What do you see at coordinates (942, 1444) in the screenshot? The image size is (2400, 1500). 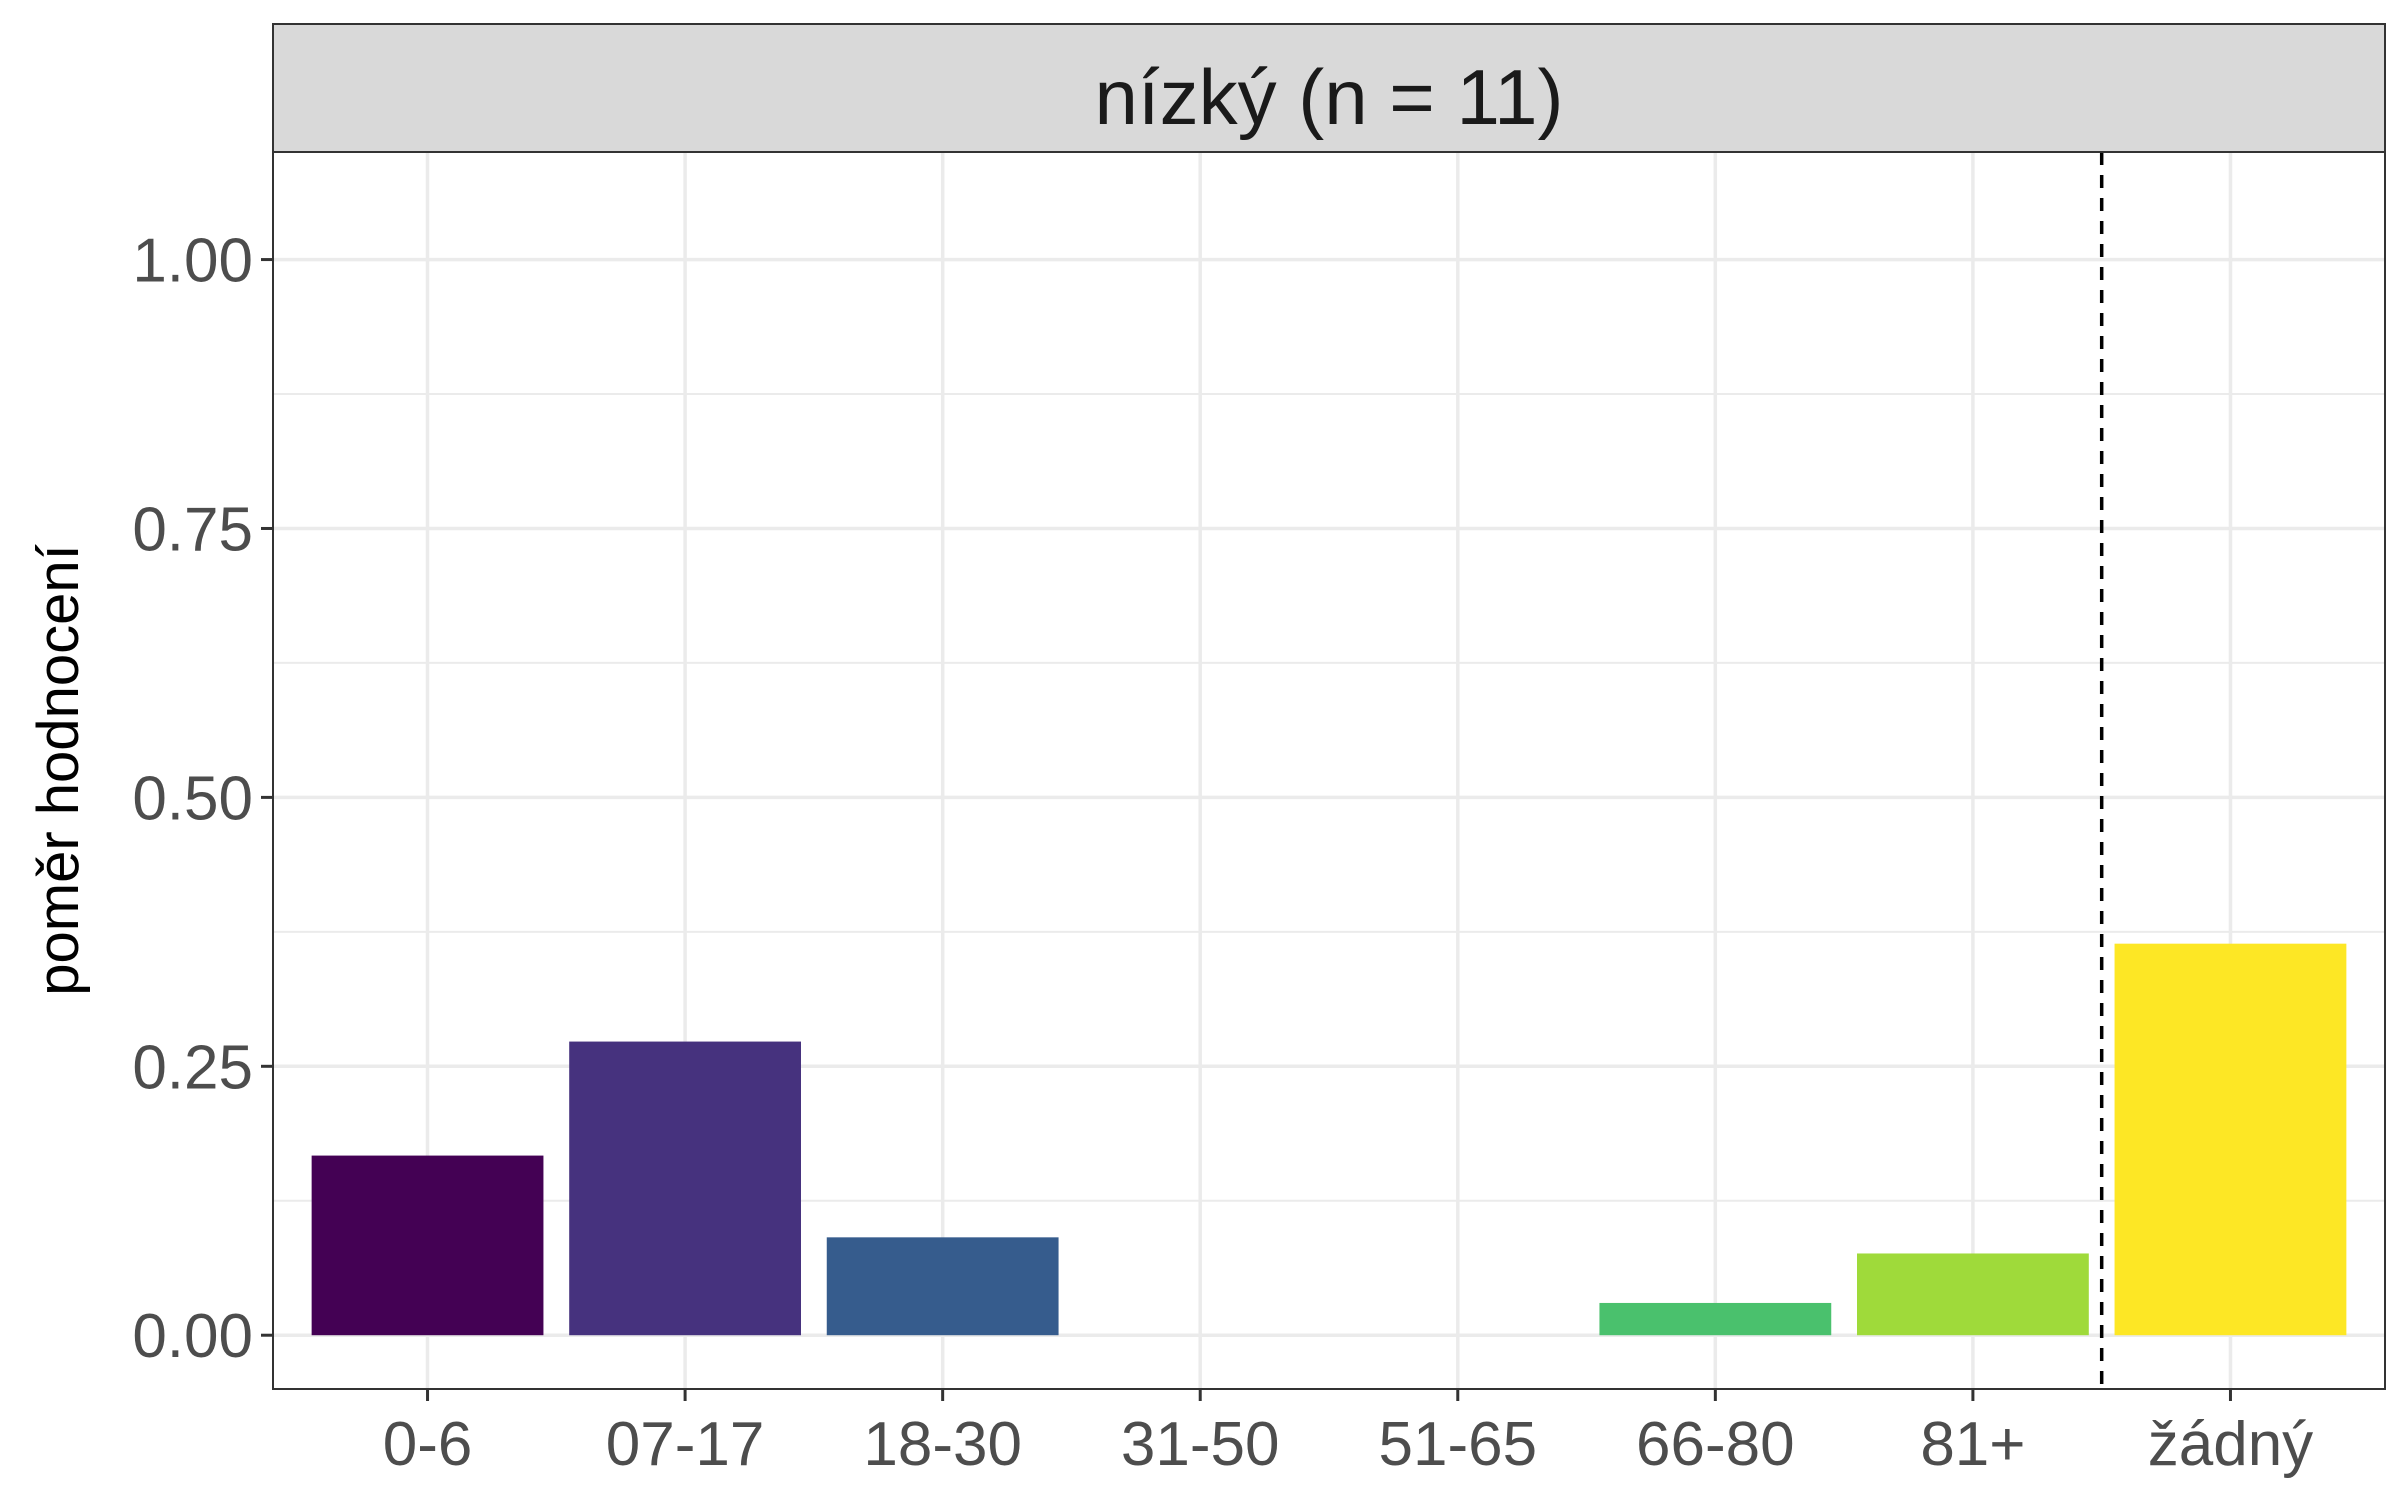 I see `x-tick-label: 18-30` at bounding box center [942, 1444].